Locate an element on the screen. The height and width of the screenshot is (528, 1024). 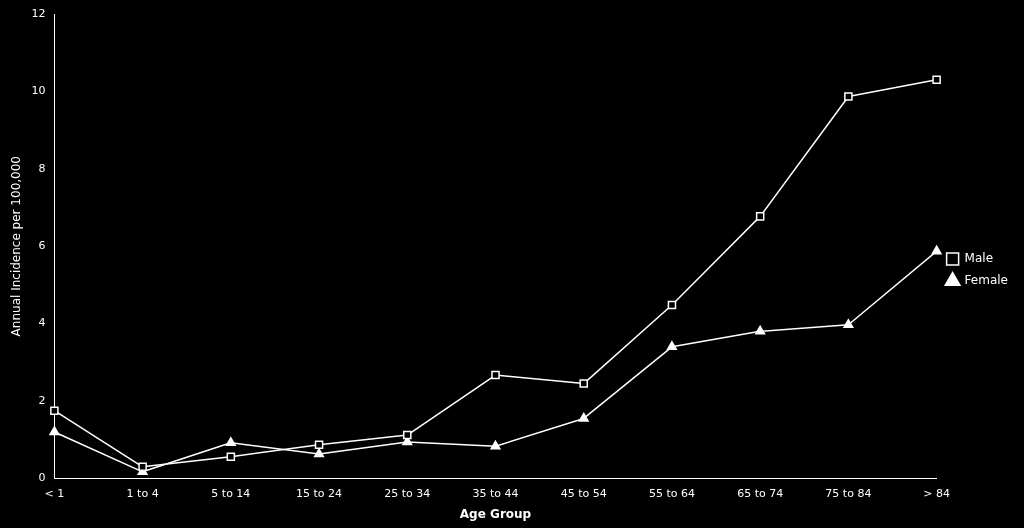
y-tick-label: 4 is located at coordinates (42, 323).